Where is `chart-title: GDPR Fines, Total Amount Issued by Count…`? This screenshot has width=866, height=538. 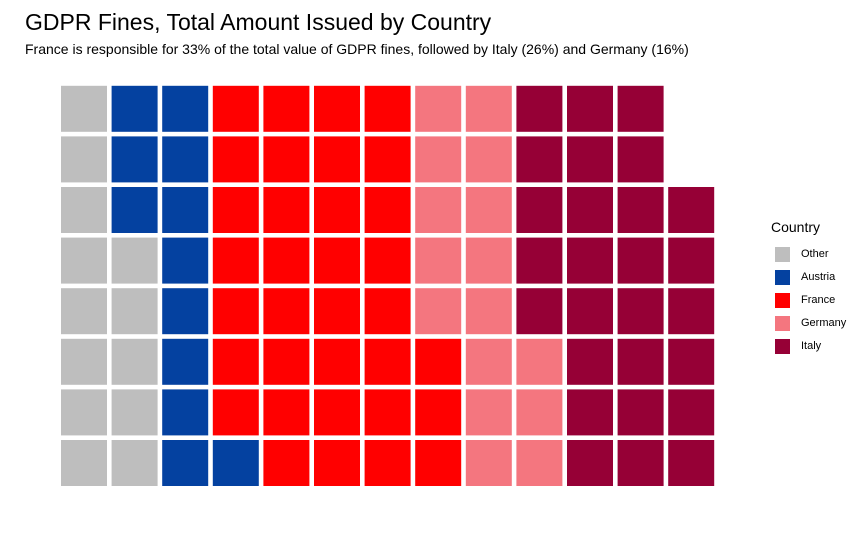
chart-title: GDPR Fines, Total Amount Issued by Count… is located at coordinates (258, 22).